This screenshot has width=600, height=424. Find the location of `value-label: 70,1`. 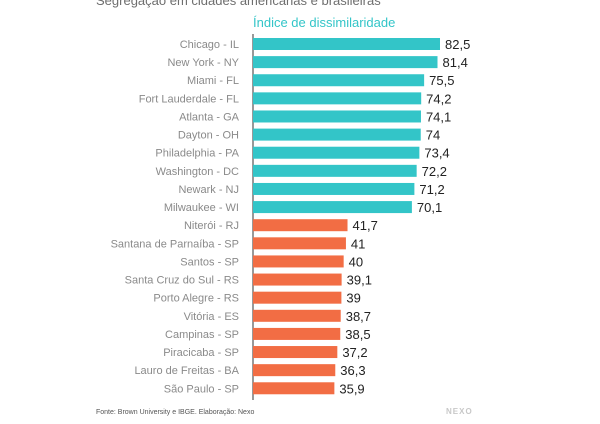

value-label: 70,1 is located at coordinates (429, 207).